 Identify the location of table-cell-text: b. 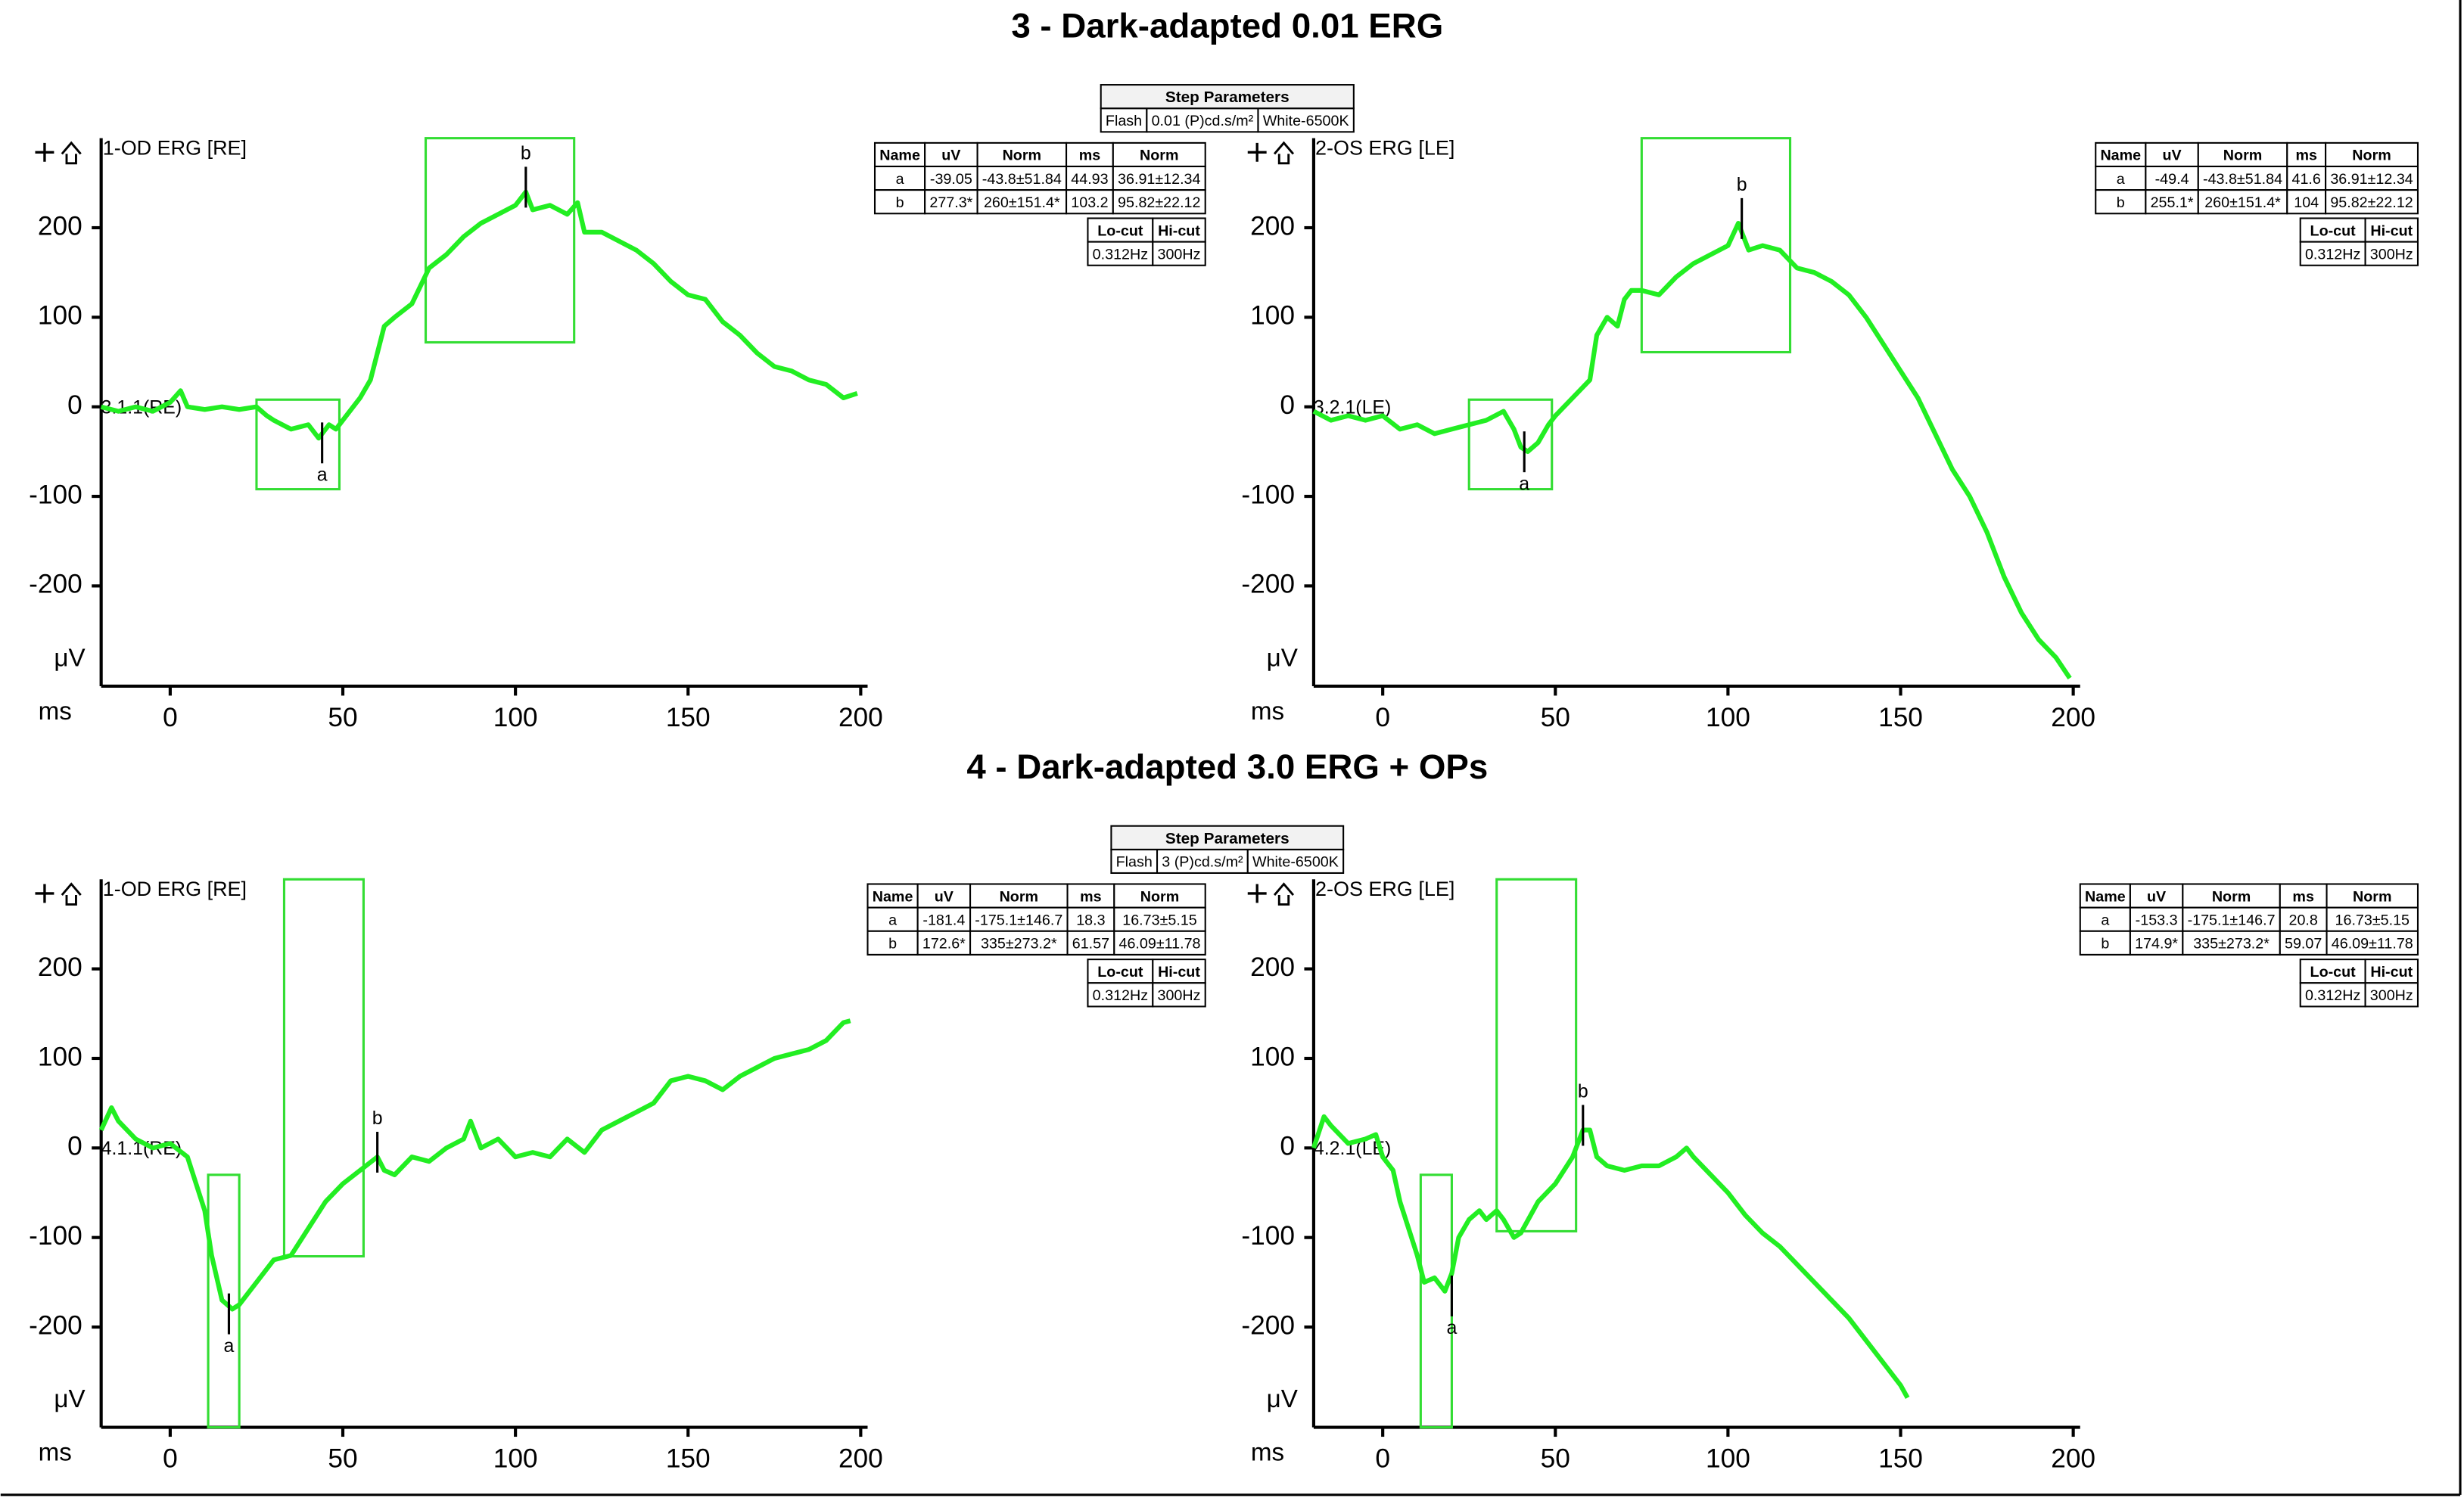
(2121, 202).